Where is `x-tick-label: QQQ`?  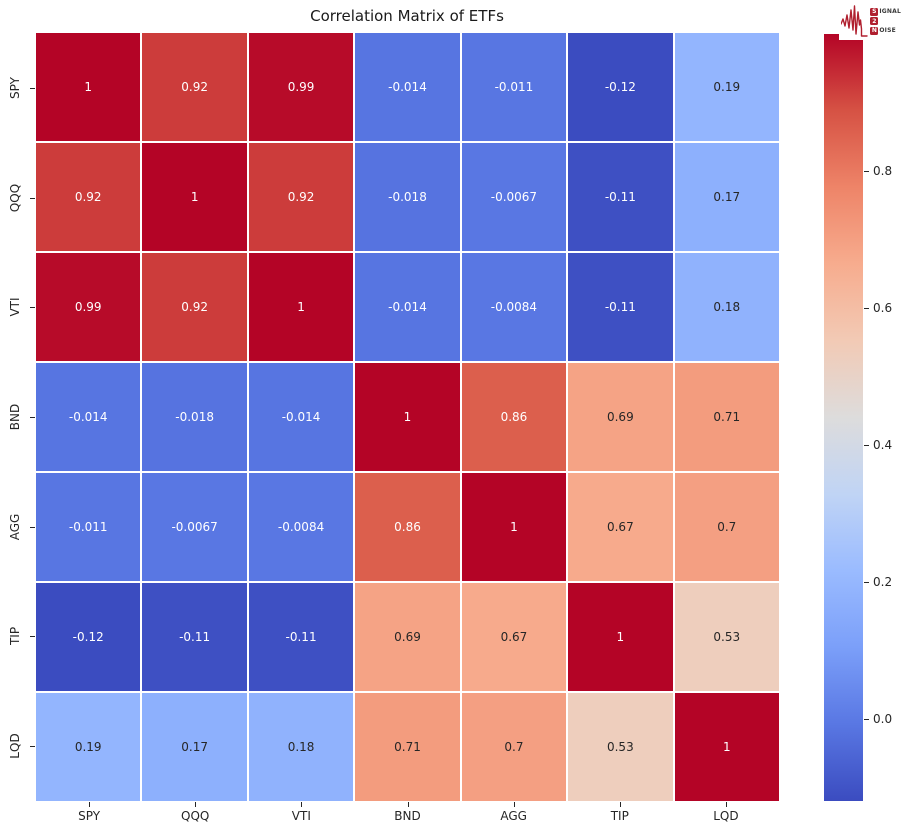 x-tick-label: QQQ is located at coordinates (195, 816).